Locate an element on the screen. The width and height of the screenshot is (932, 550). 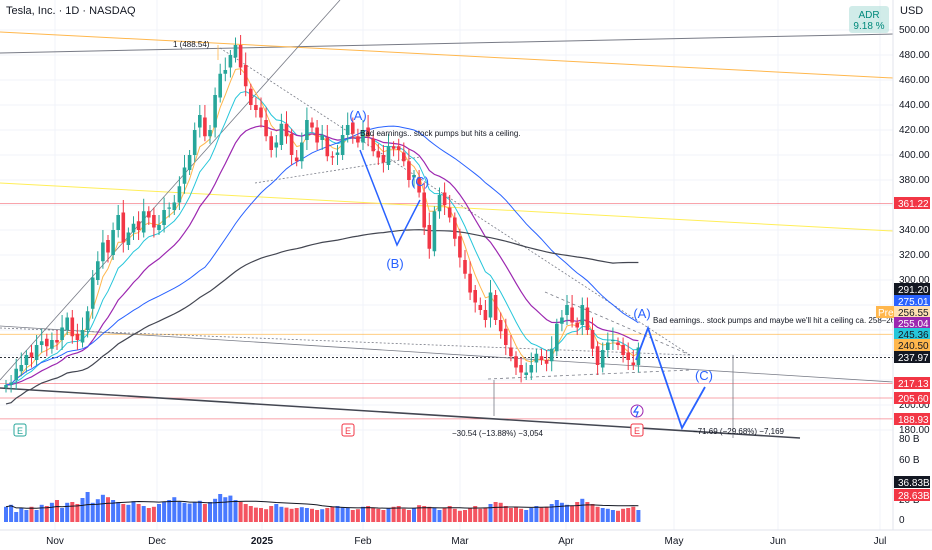
earnings-marker-icon: E is located at coordinates (348, 430).